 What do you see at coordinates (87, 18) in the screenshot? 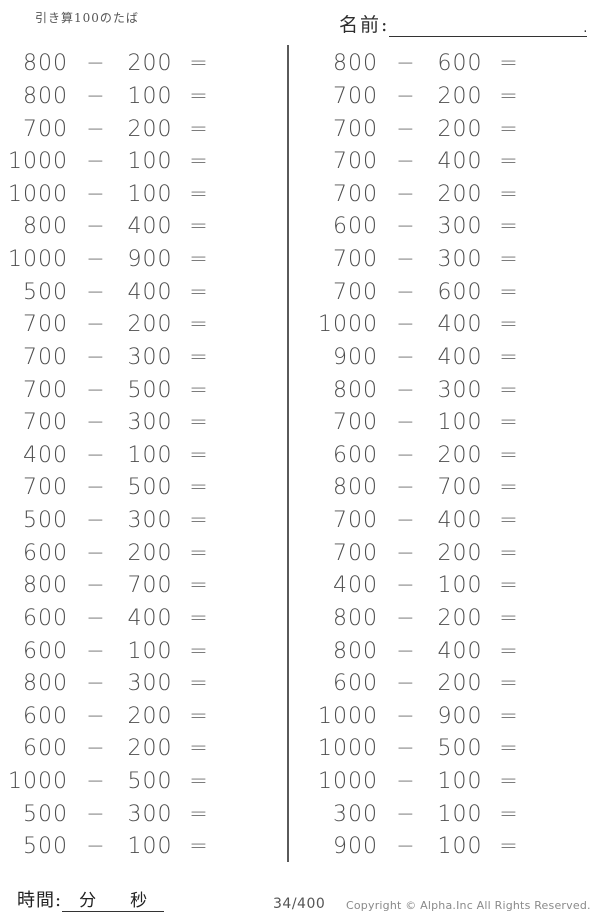
I see `page-title: 引き算100のたば` at bounding box center [87, 18].